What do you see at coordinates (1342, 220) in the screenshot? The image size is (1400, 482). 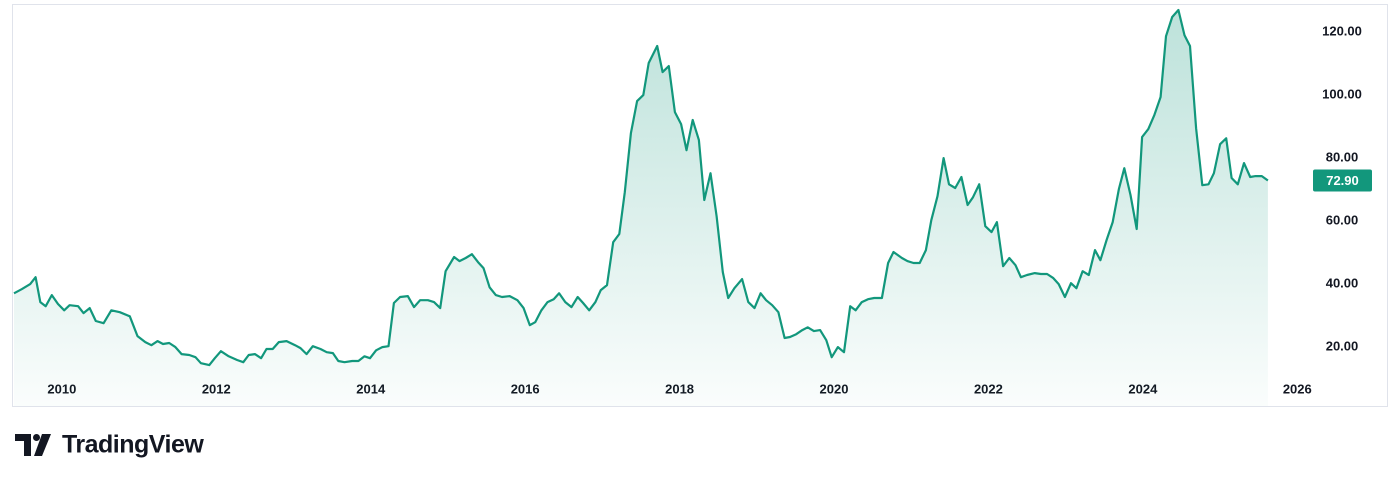 I see `y-tick-label: 60.00` at bounding box center [1342, 220].